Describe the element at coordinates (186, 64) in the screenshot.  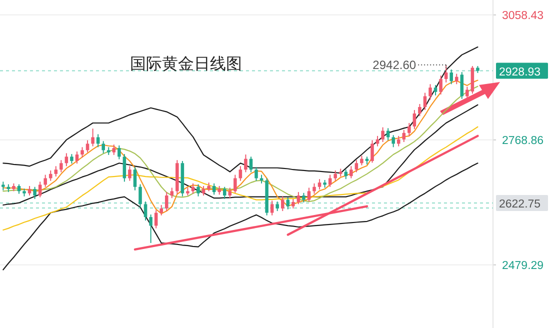
I see `text: 国际黄金日线图` at that location.